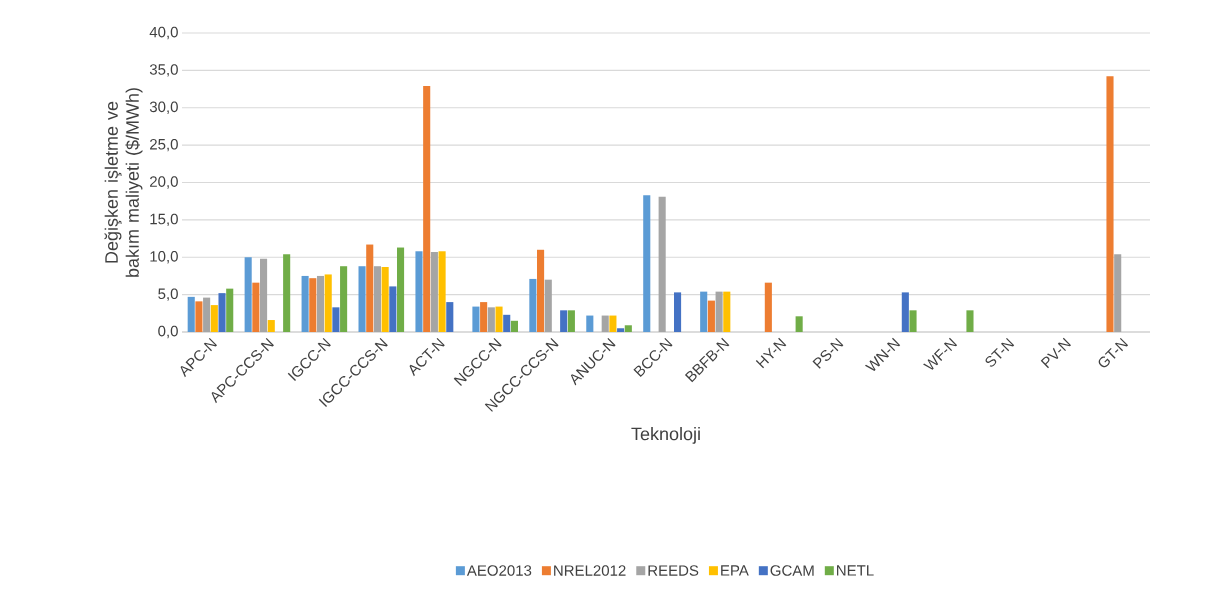 This screenshot has height=605, width=1207. What do you see at coordinates (590, 570) in the screenshot?
I see `legend-label: NREL2012` at bounding box center [590, 570].